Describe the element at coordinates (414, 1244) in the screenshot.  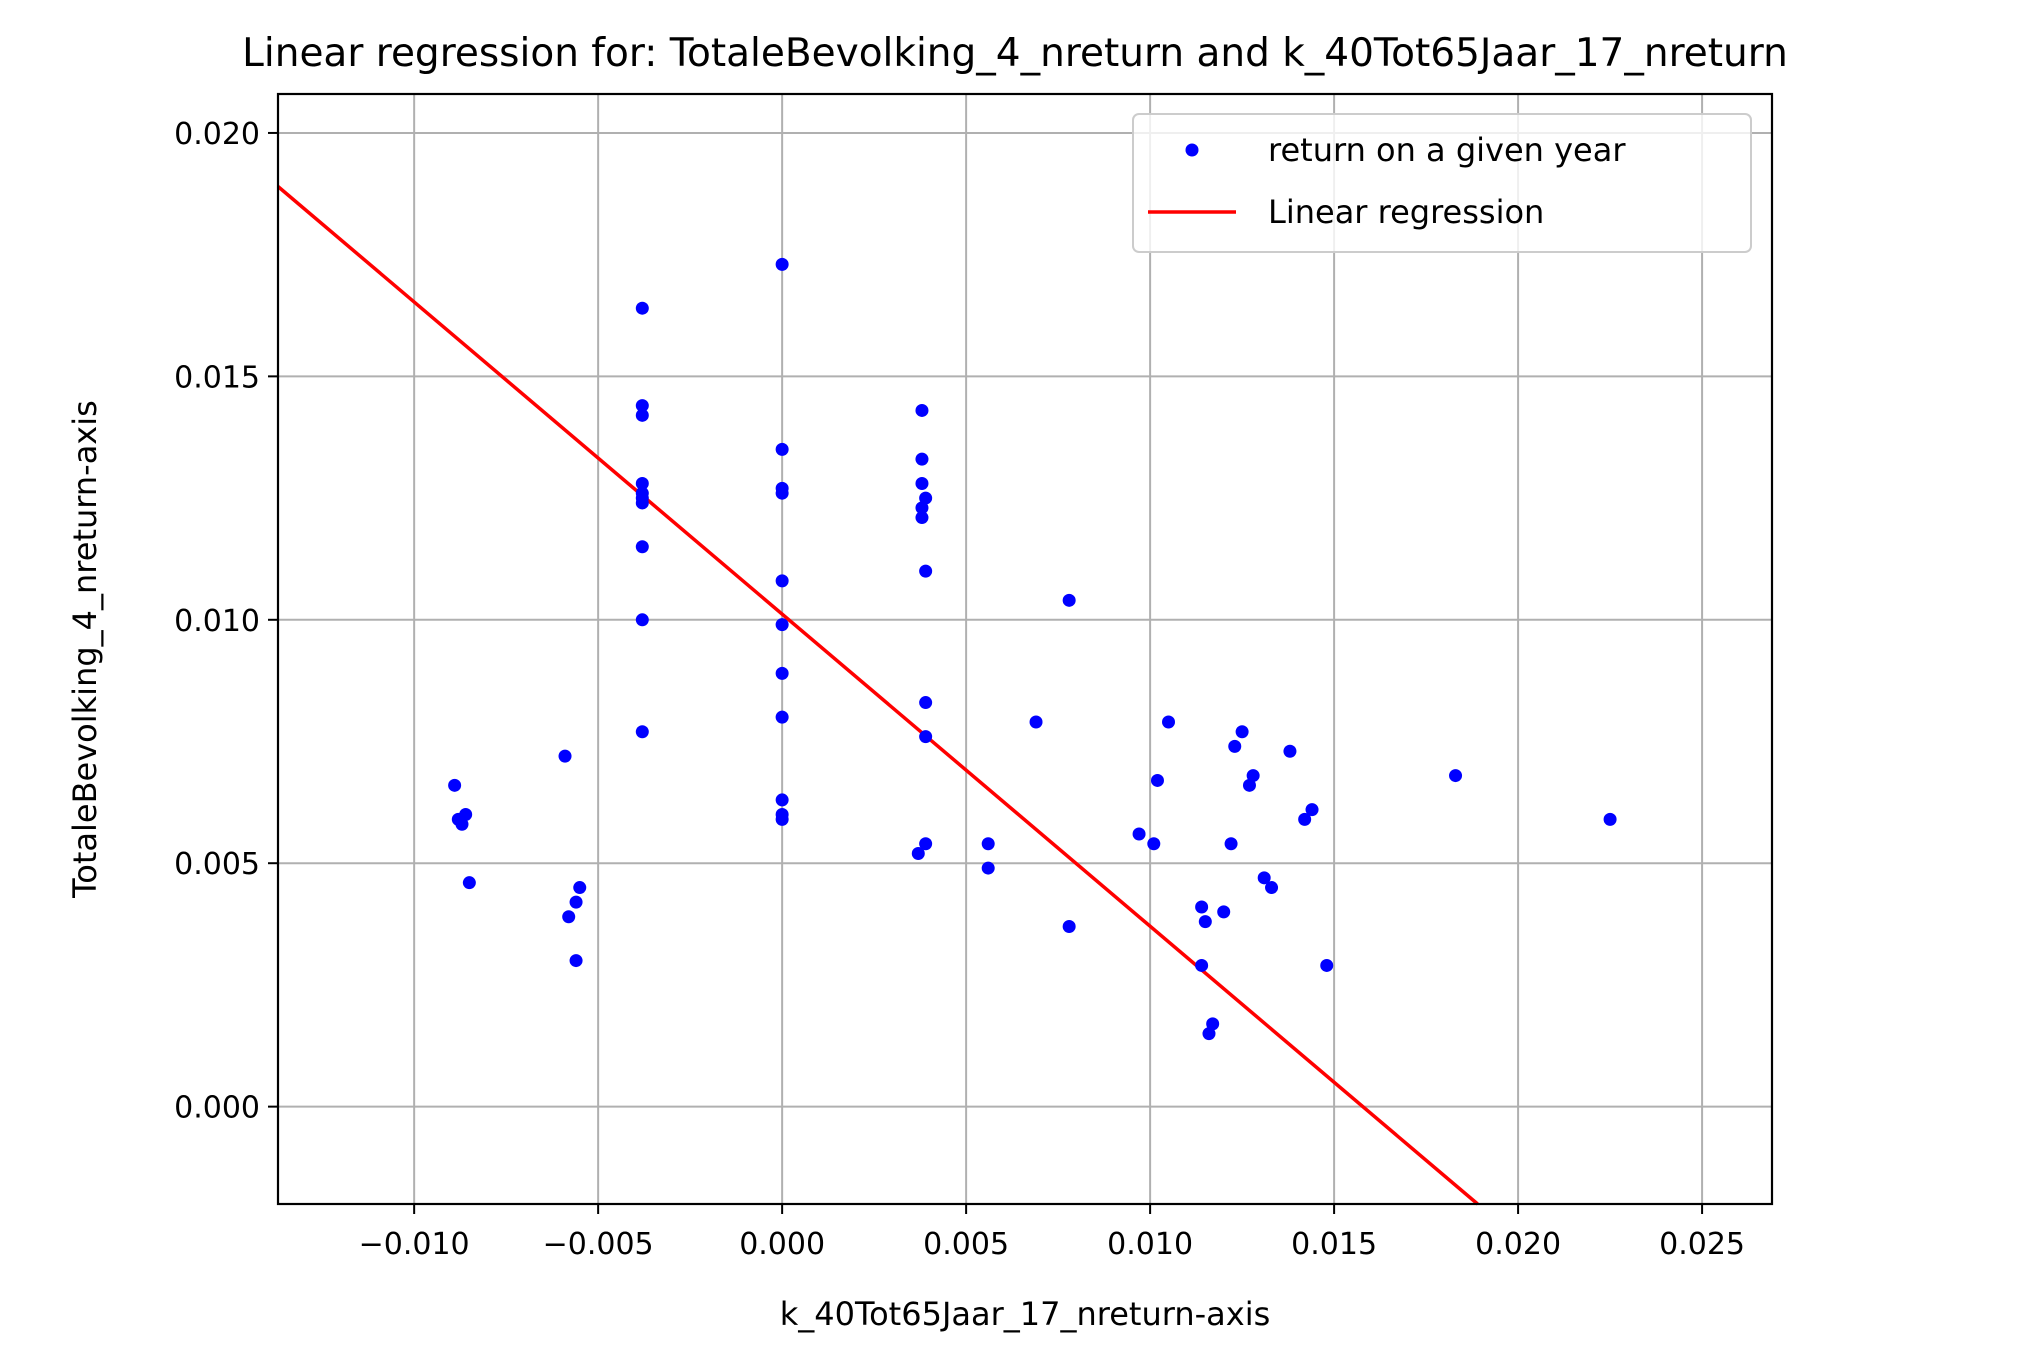
I see `x-tick-label: −0.010` at that location.